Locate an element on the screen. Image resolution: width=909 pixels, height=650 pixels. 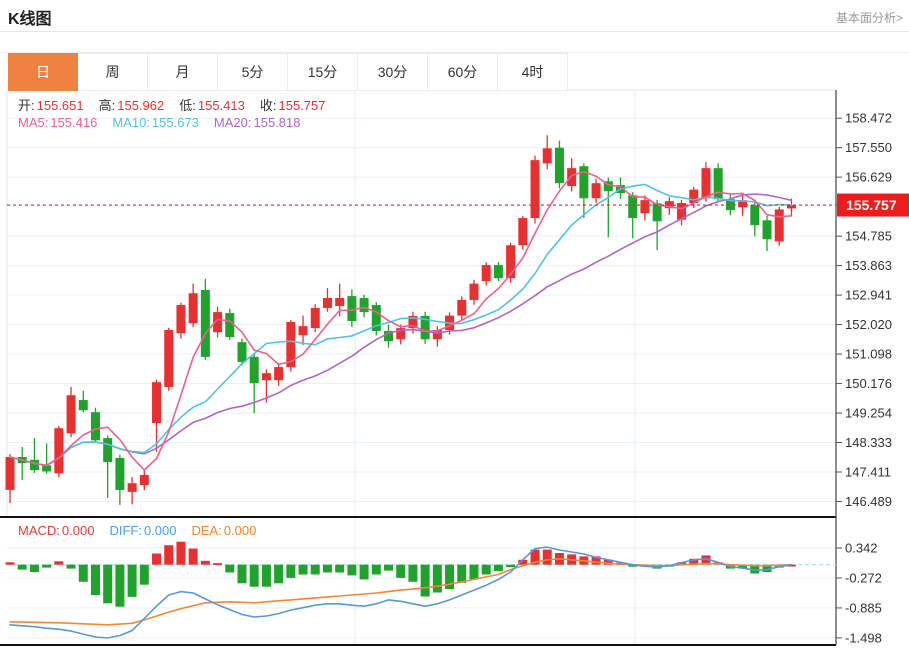
period-tab-3: 5分 is located at coordinates (253, 72).